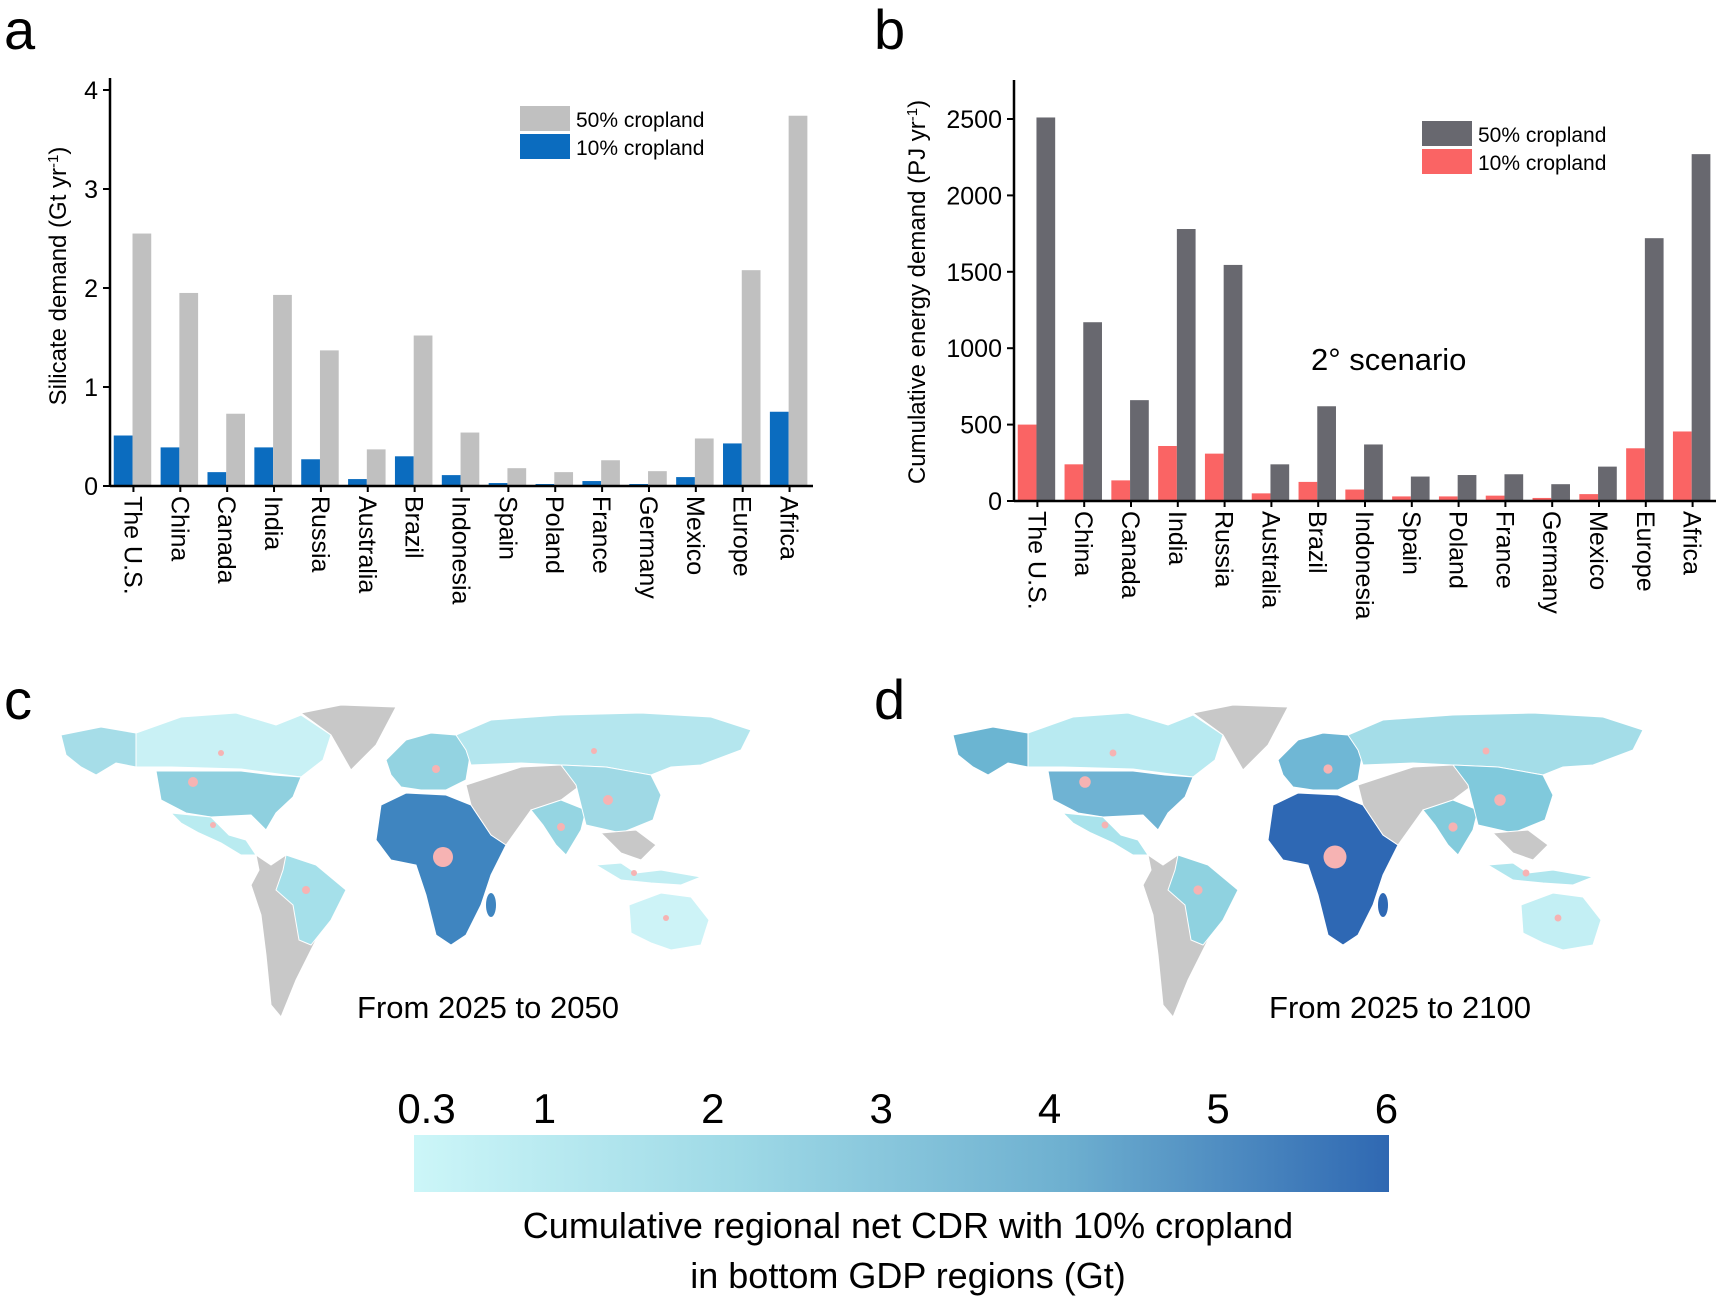 This screenshot has height=1302, width=1725. I want to click on x-tick-label: Russia, so click(1224, 549).